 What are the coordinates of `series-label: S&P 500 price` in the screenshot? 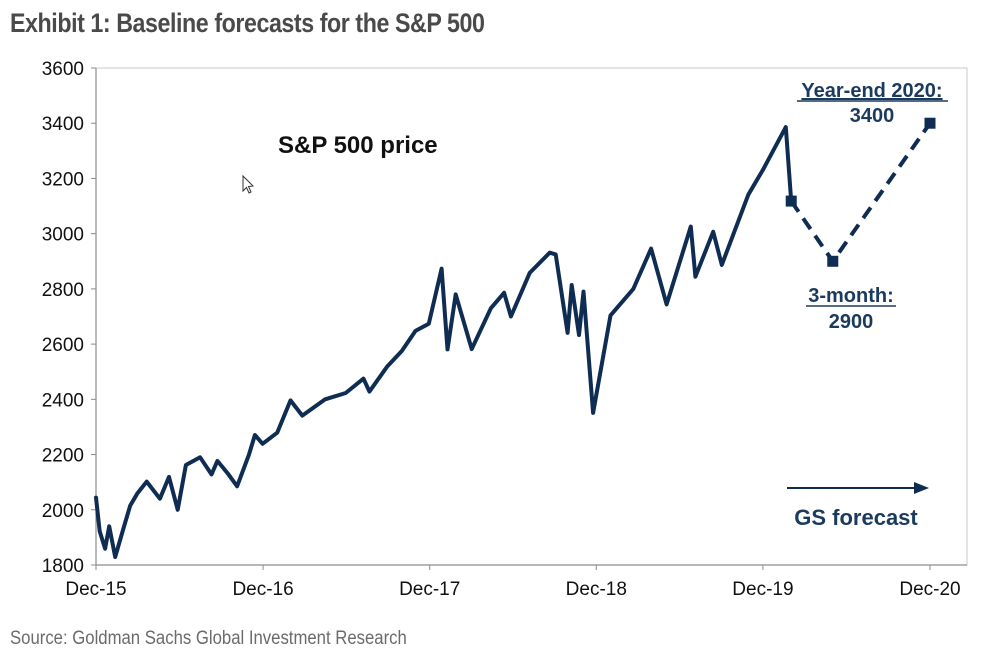 It's located at (358, 145).